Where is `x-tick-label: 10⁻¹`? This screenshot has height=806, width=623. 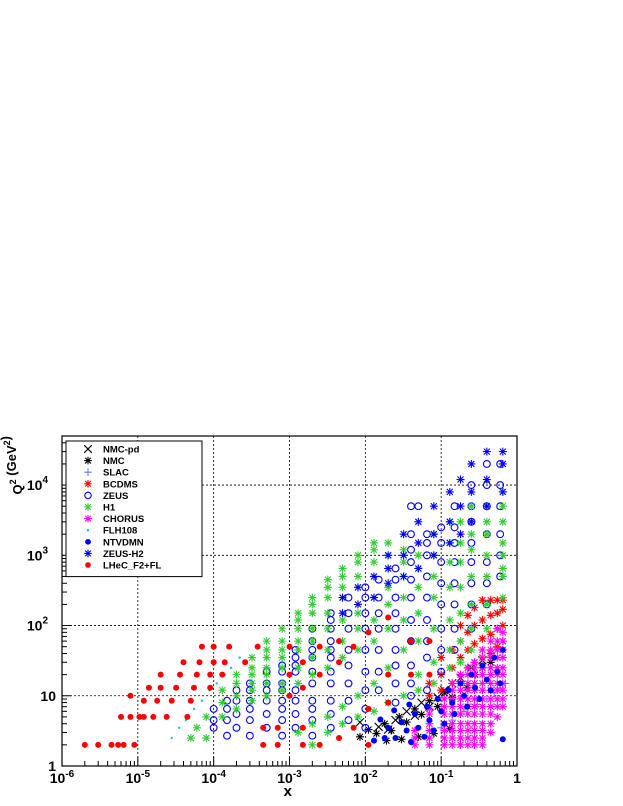 x-tick-label: 10⁻¹ is located at coordinates (441, 777).